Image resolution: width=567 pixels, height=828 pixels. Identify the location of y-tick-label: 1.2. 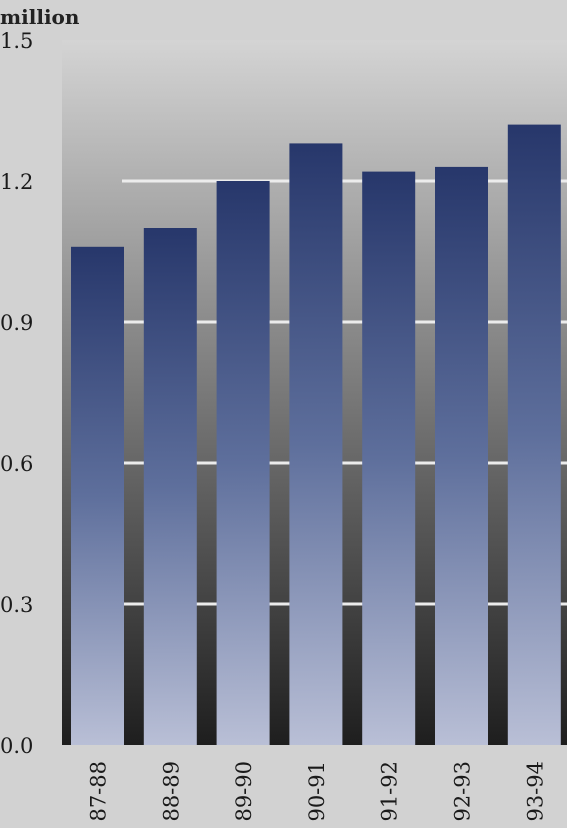
(16, 182).